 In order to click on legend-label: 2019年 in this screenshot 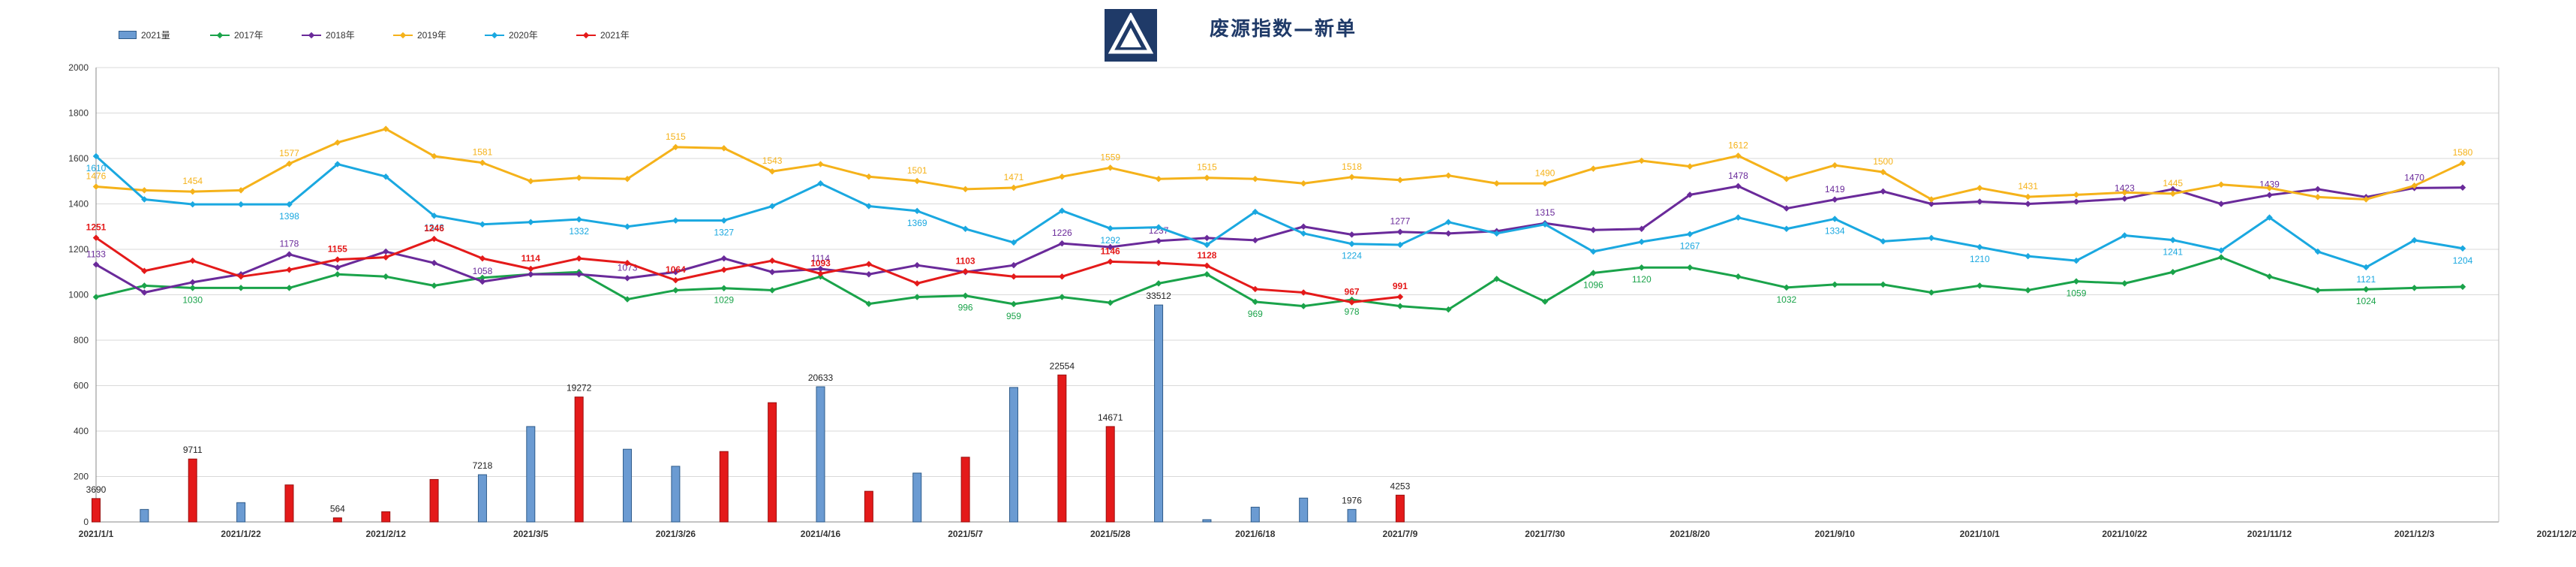, I will do `click(431, 35)`.